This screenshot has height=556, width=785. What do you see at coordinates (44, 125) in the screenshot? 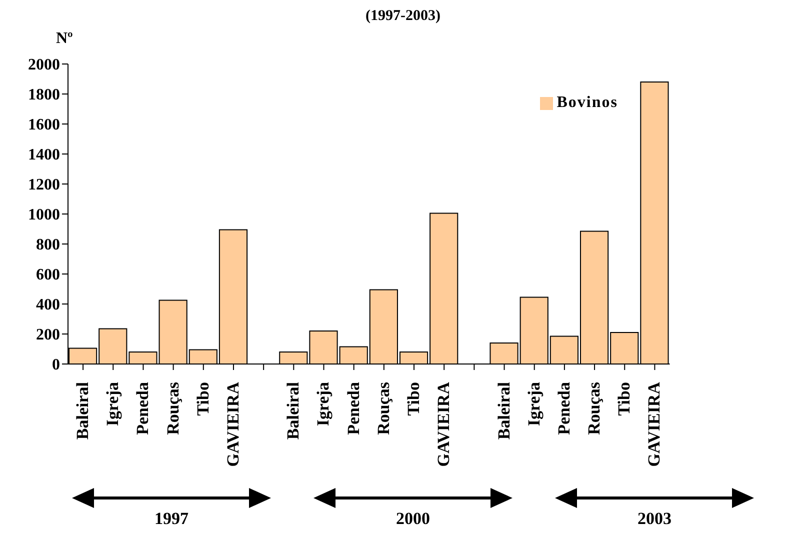
I see `y-tick-label: 1600` at bounding box center [44, 125].